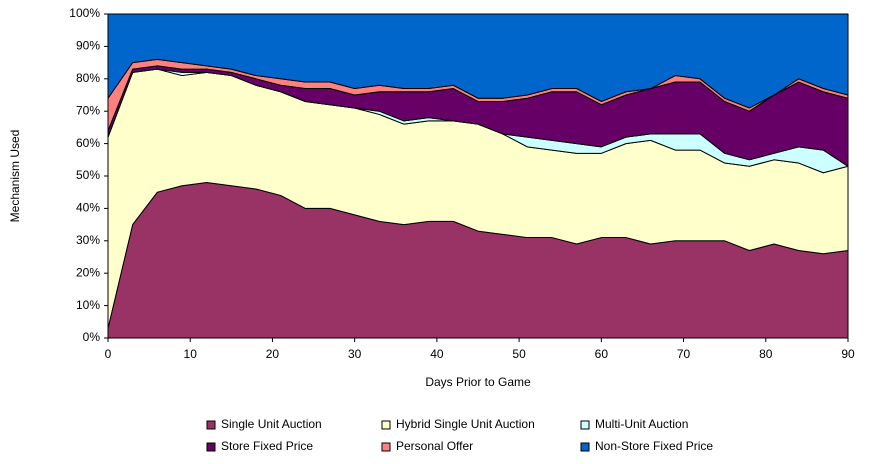 Image resolution: width=869 pixels, height=464 pixels. What do you see at coordinates (271, 424) in the screenshot?
I see `legend-label: Single Unit Auction` at bounding box center [271, 424].